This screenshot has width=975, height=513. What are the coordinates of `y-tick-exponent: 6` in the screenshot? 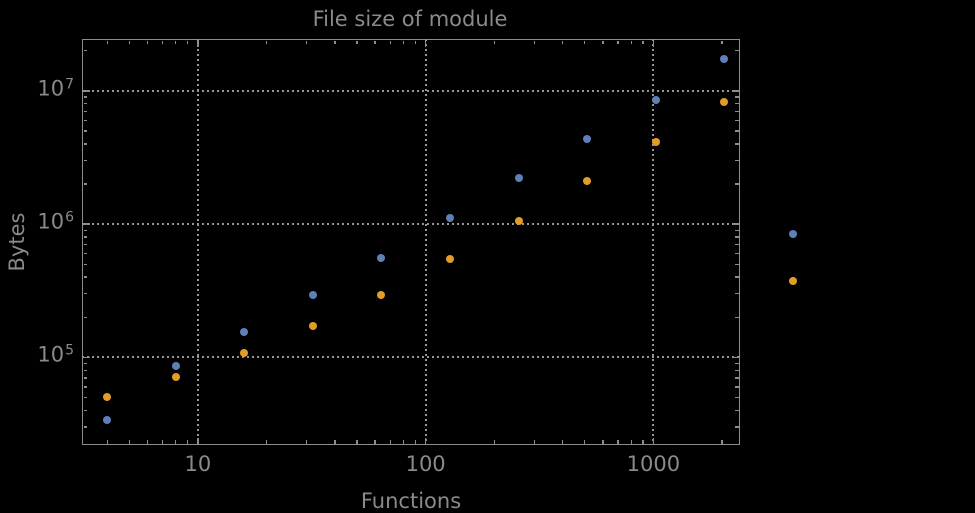 It's located at (69, 217).